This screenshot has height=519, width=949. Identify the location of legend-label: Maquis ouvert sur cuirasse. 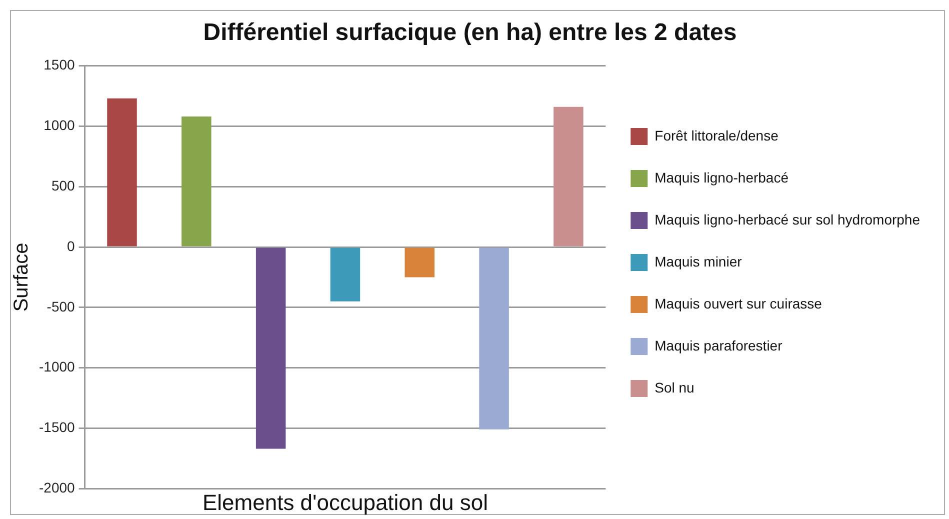
(738, 303).